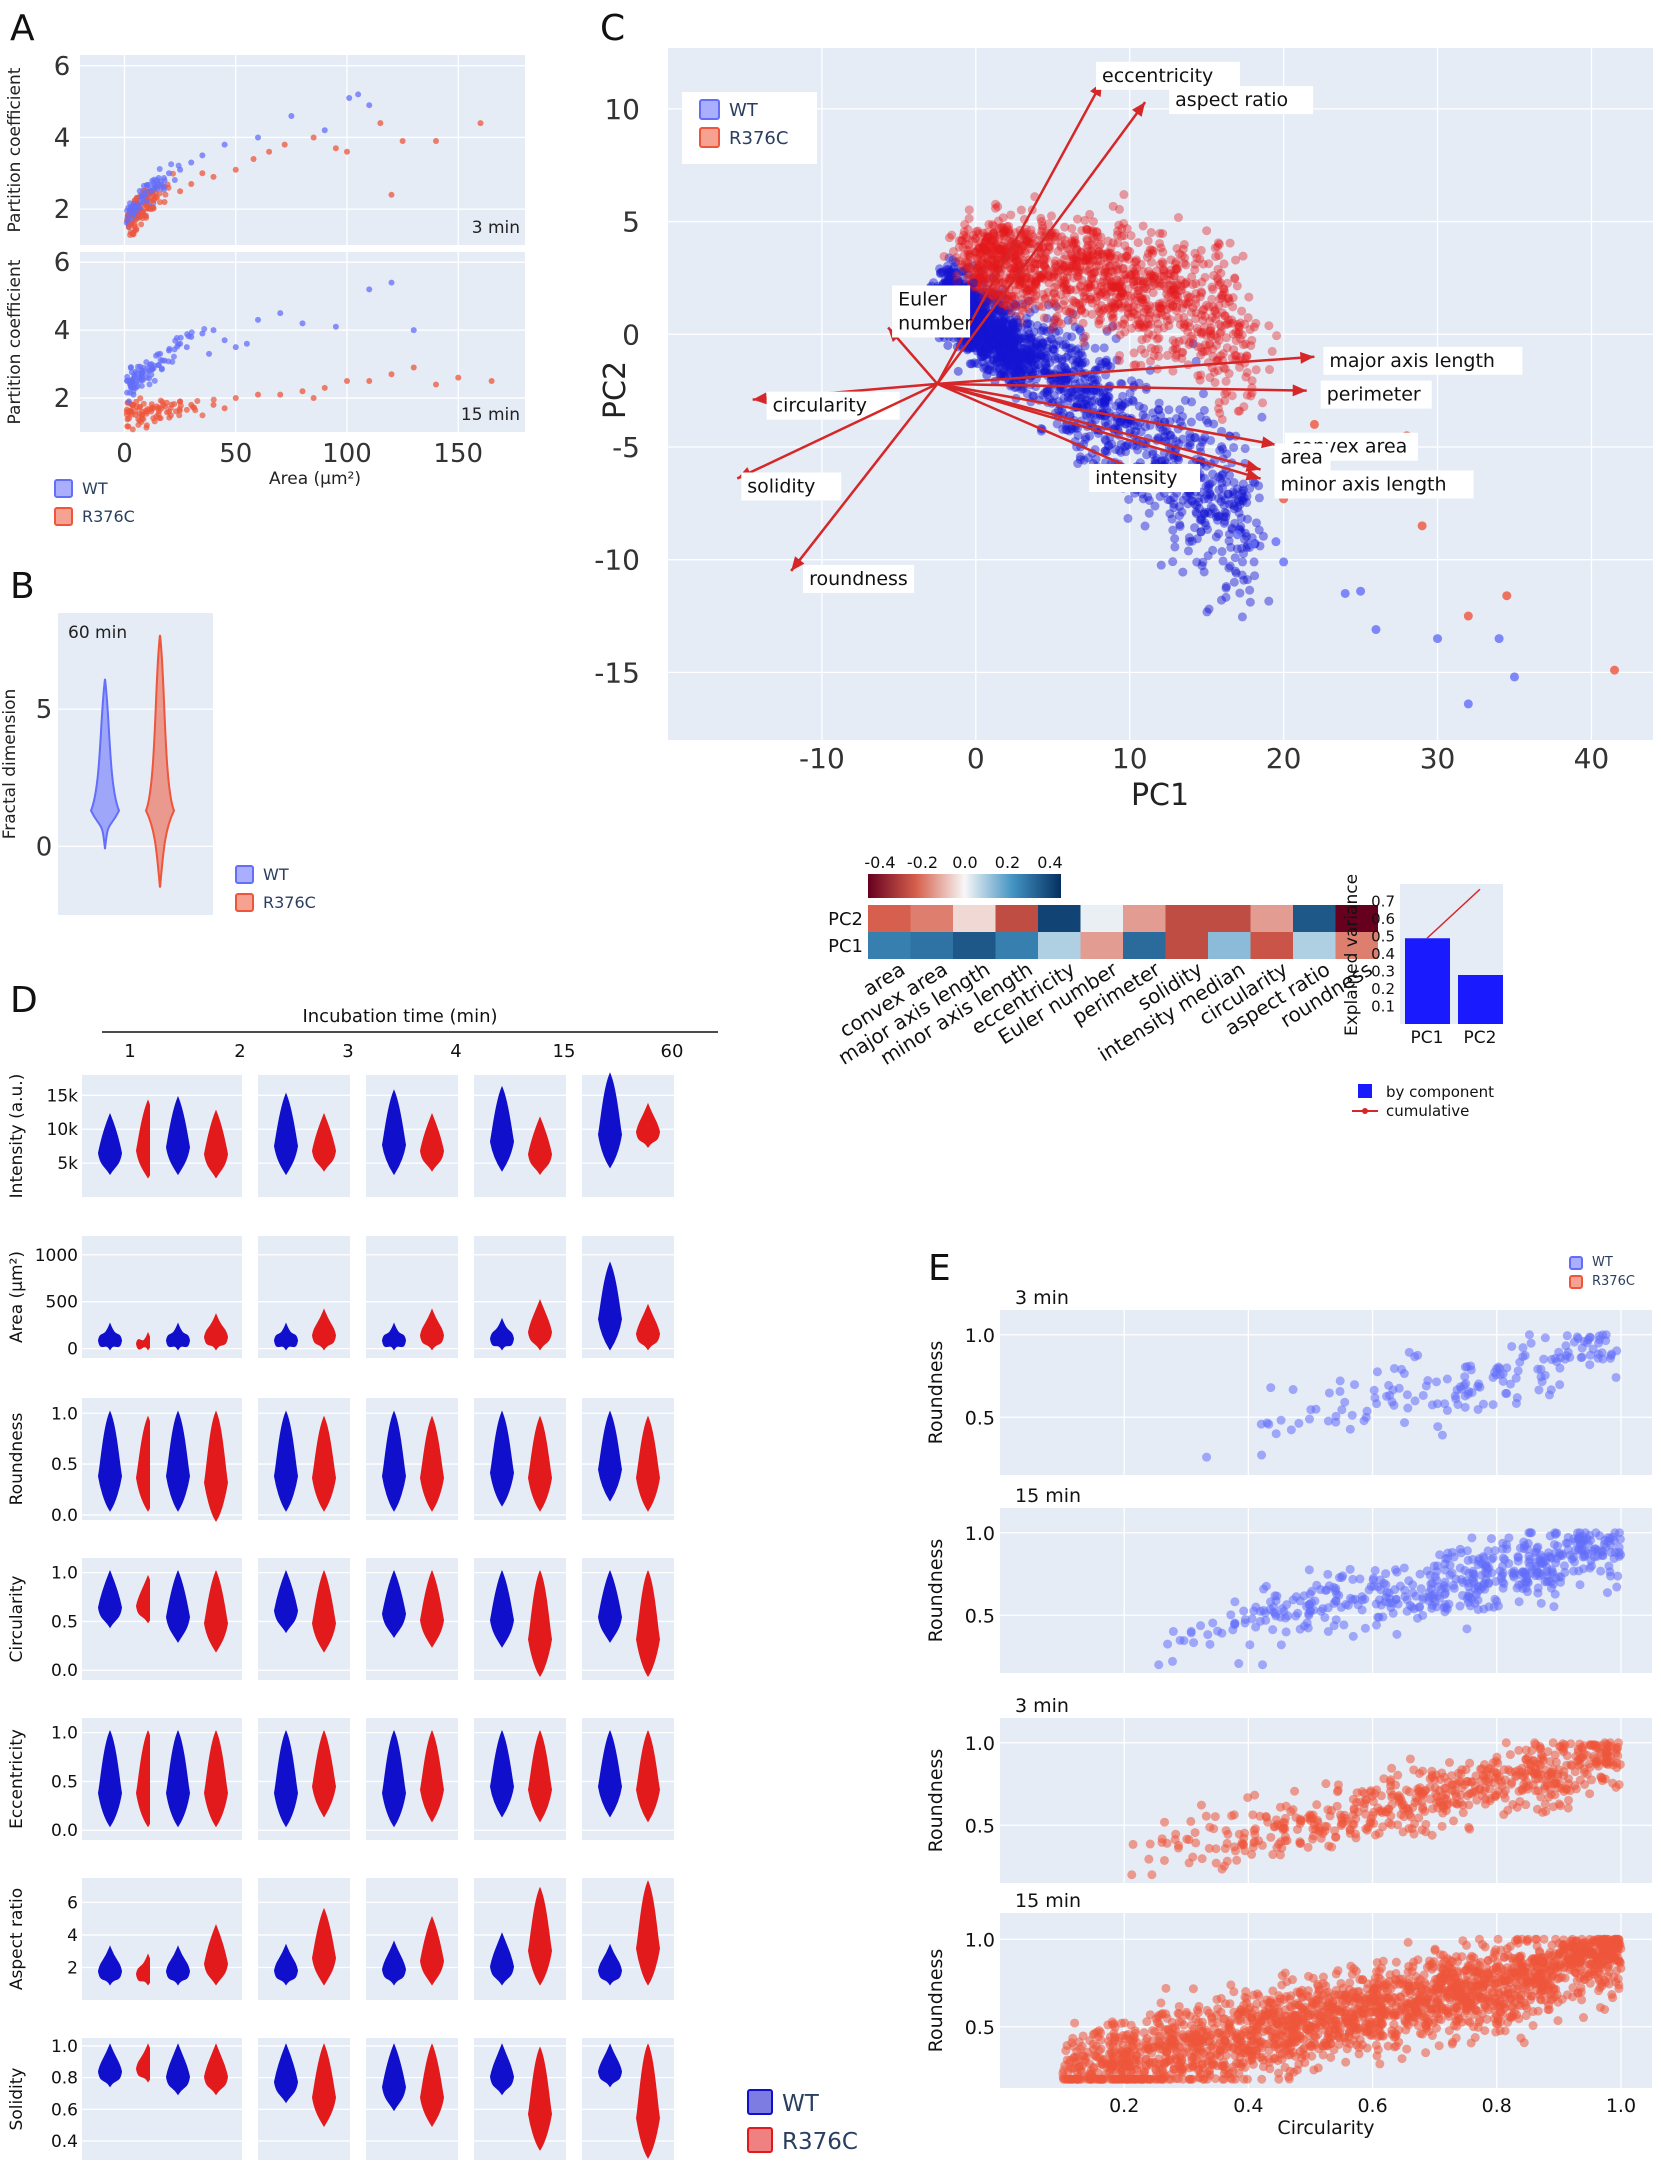 The height and width of the screenshot is (2171, 1661). I want to click on y-axis-title: Roundness, so click(936, 1393).